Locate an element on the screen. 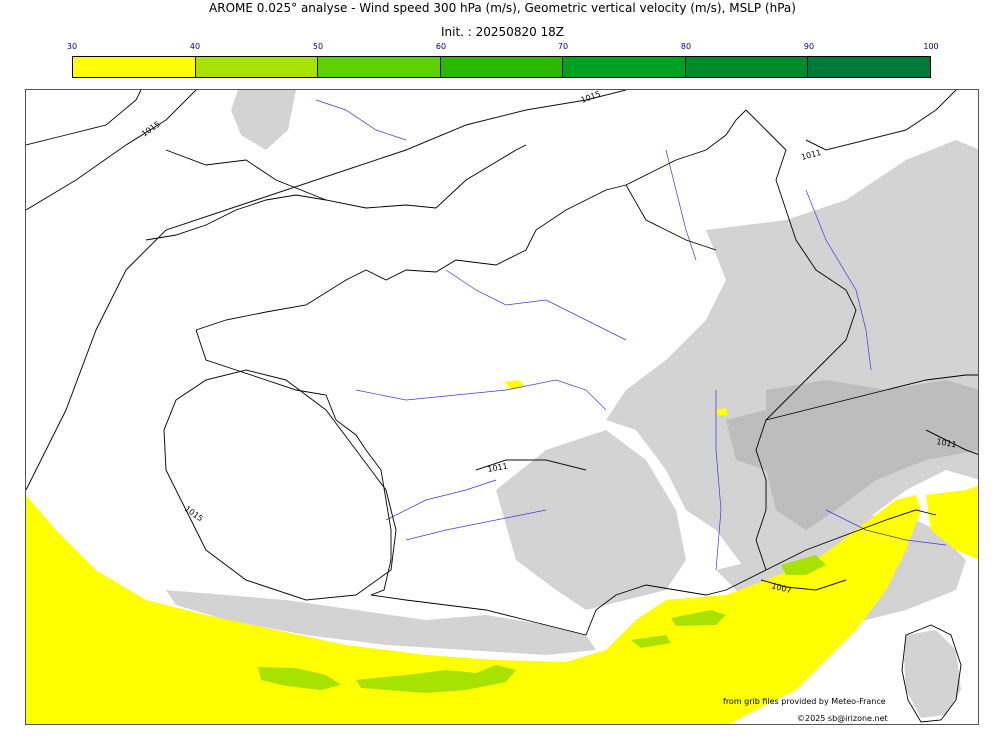  coastline-atlantic is located at coordinates (293, 462).